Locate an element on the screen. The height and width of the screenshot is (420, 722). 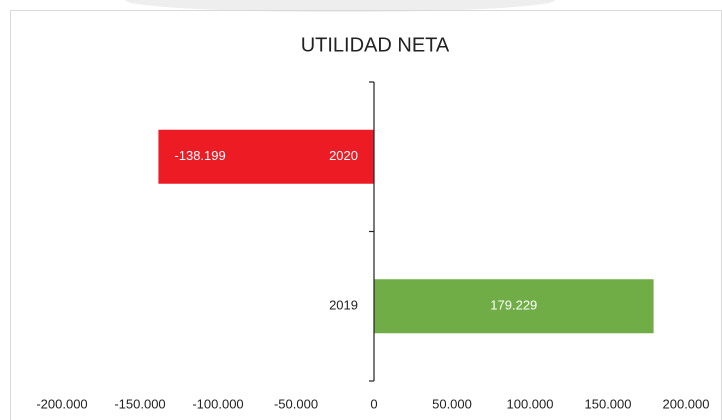
x-tick-label: 0 is located at coordinates (373, 403).